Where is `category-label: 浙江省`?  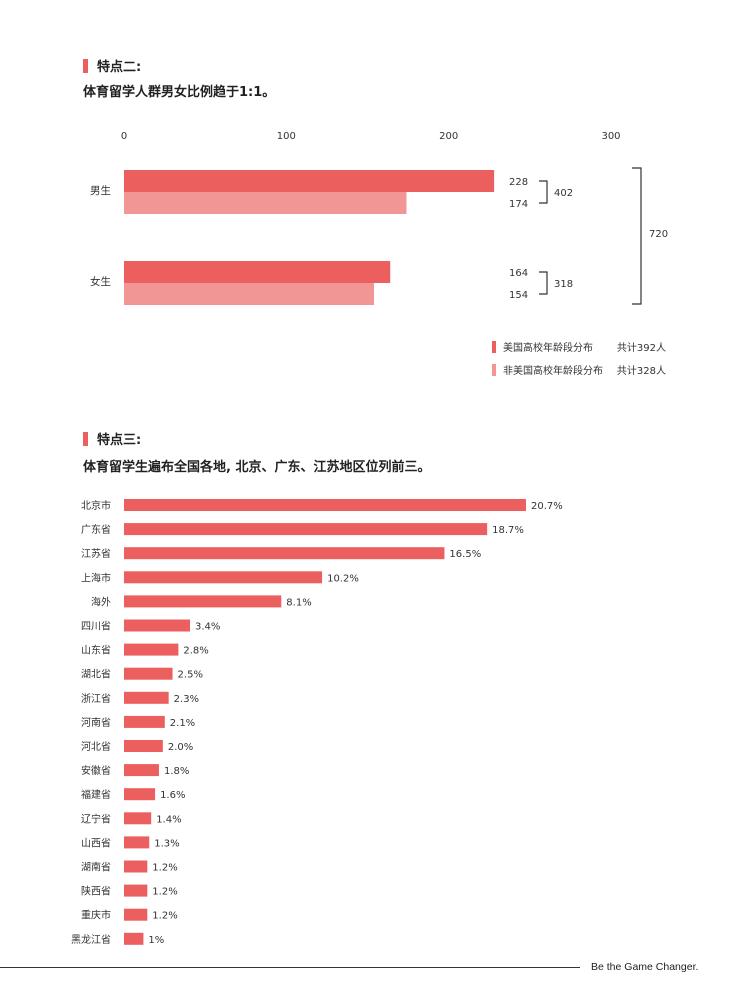
category-label: 浙江省 is located at coordinates (96, 698).